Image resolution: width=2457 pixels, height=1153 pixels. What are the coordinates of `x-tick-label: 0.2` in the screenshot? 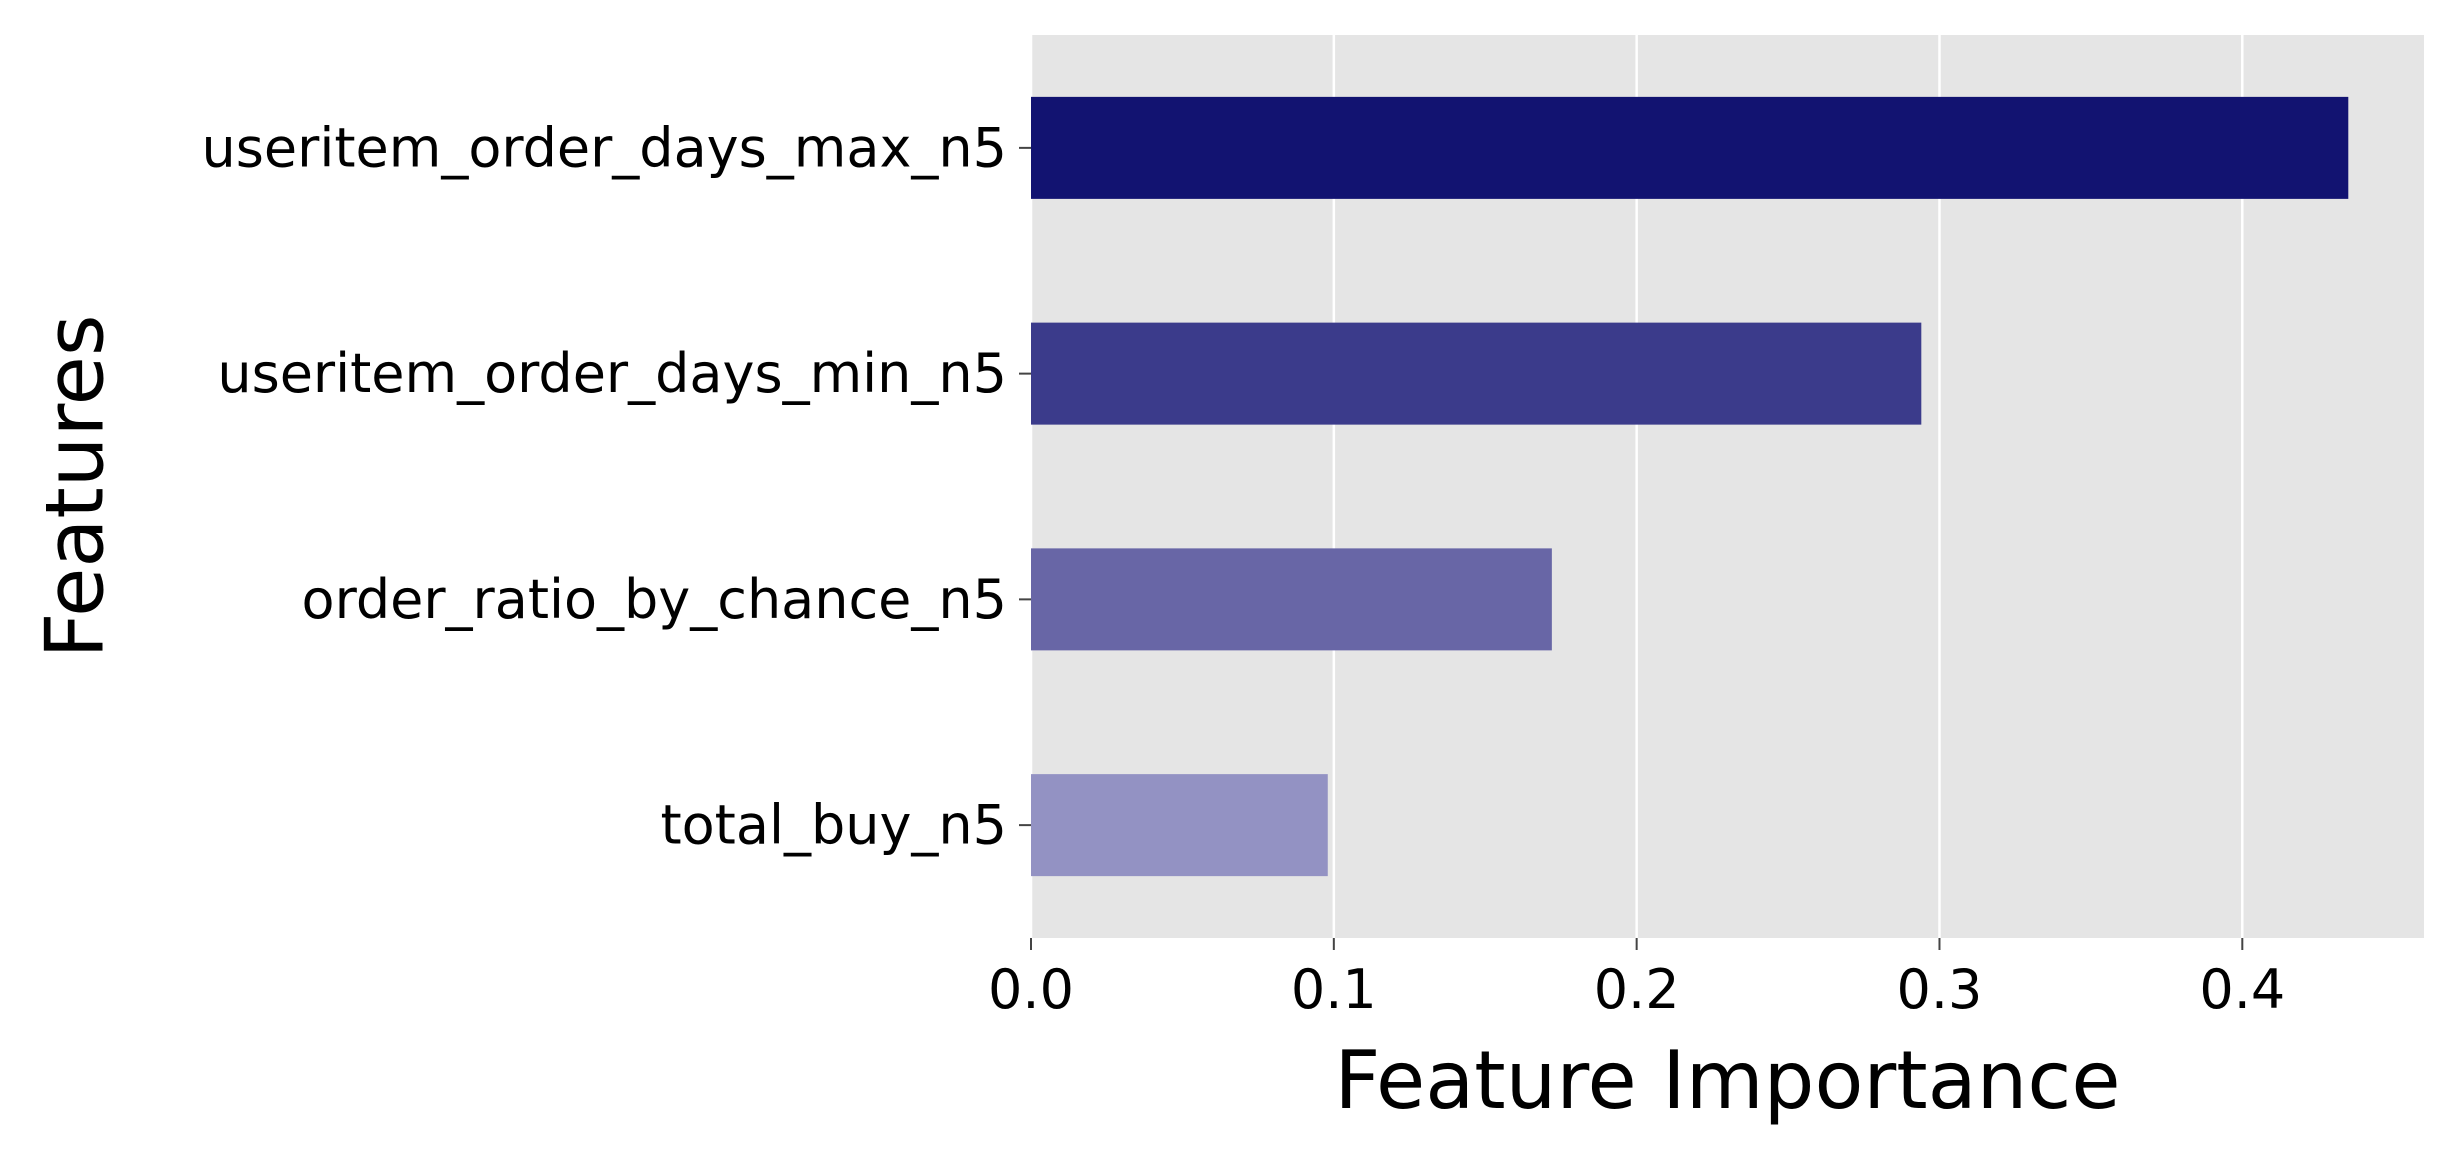 It's located at (1637, 989).